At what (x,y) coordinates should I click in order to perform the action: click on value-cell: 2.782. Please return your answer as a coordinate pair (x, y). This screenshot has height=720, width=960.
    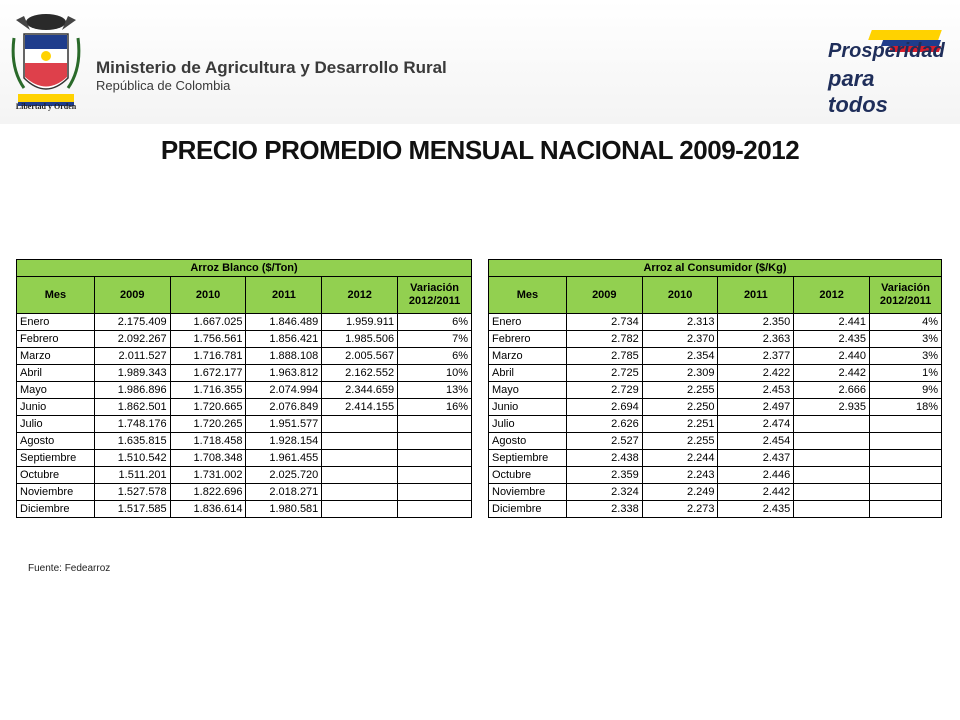
    Looking at the image, I should click on (604, 339).